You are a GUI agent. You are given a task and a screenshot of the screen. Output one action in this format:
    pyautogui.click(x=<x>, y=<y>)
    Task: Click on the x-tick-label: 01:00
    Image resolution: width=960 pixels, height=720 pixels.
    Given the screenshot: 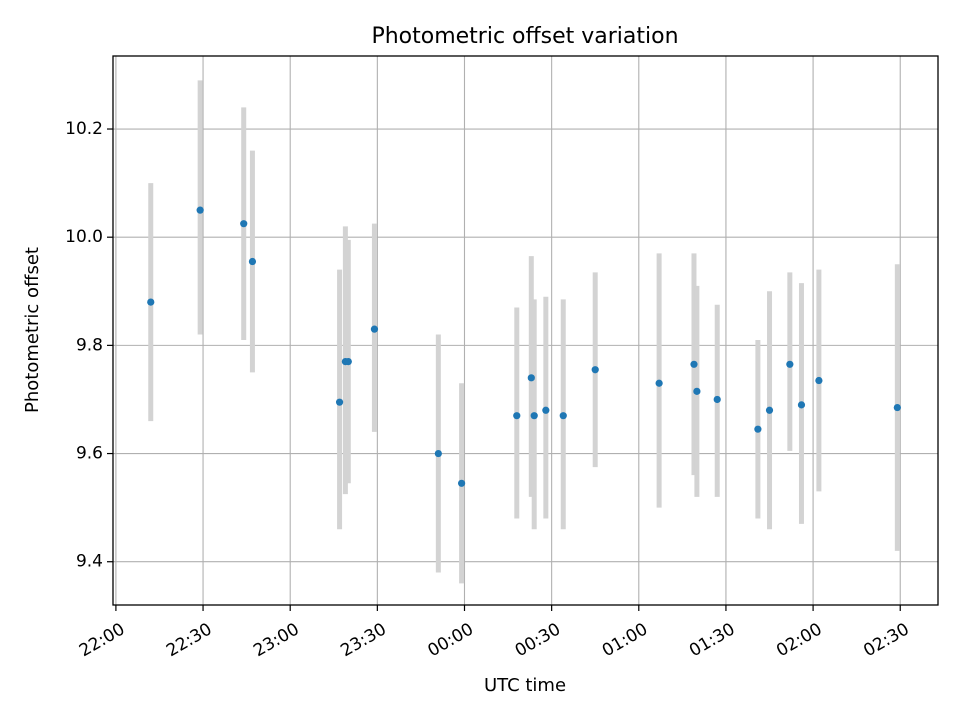 What is the action you would take?
    pyautogui.click(x=625, y=640)
    